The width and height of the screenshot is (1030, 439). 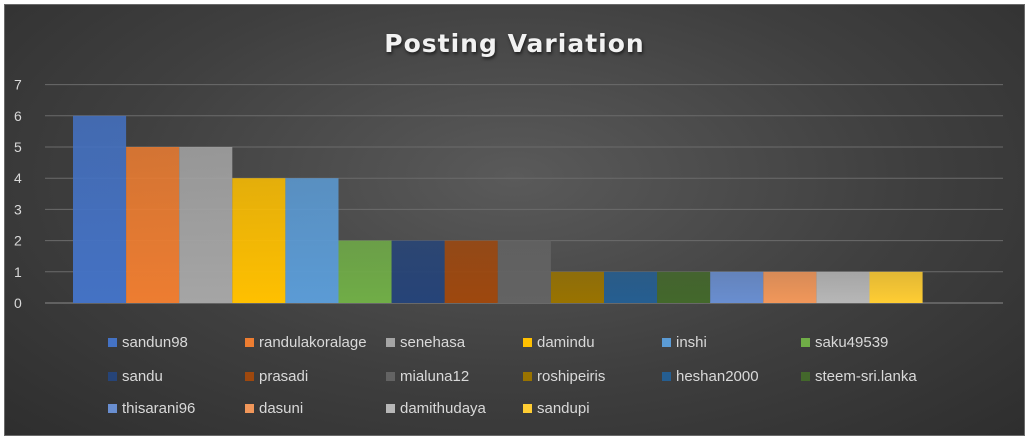 What do you see at coordinates (18, 241) in the screenshot?
I see `y-tick-label: 2` at bounding box center [18, 241].